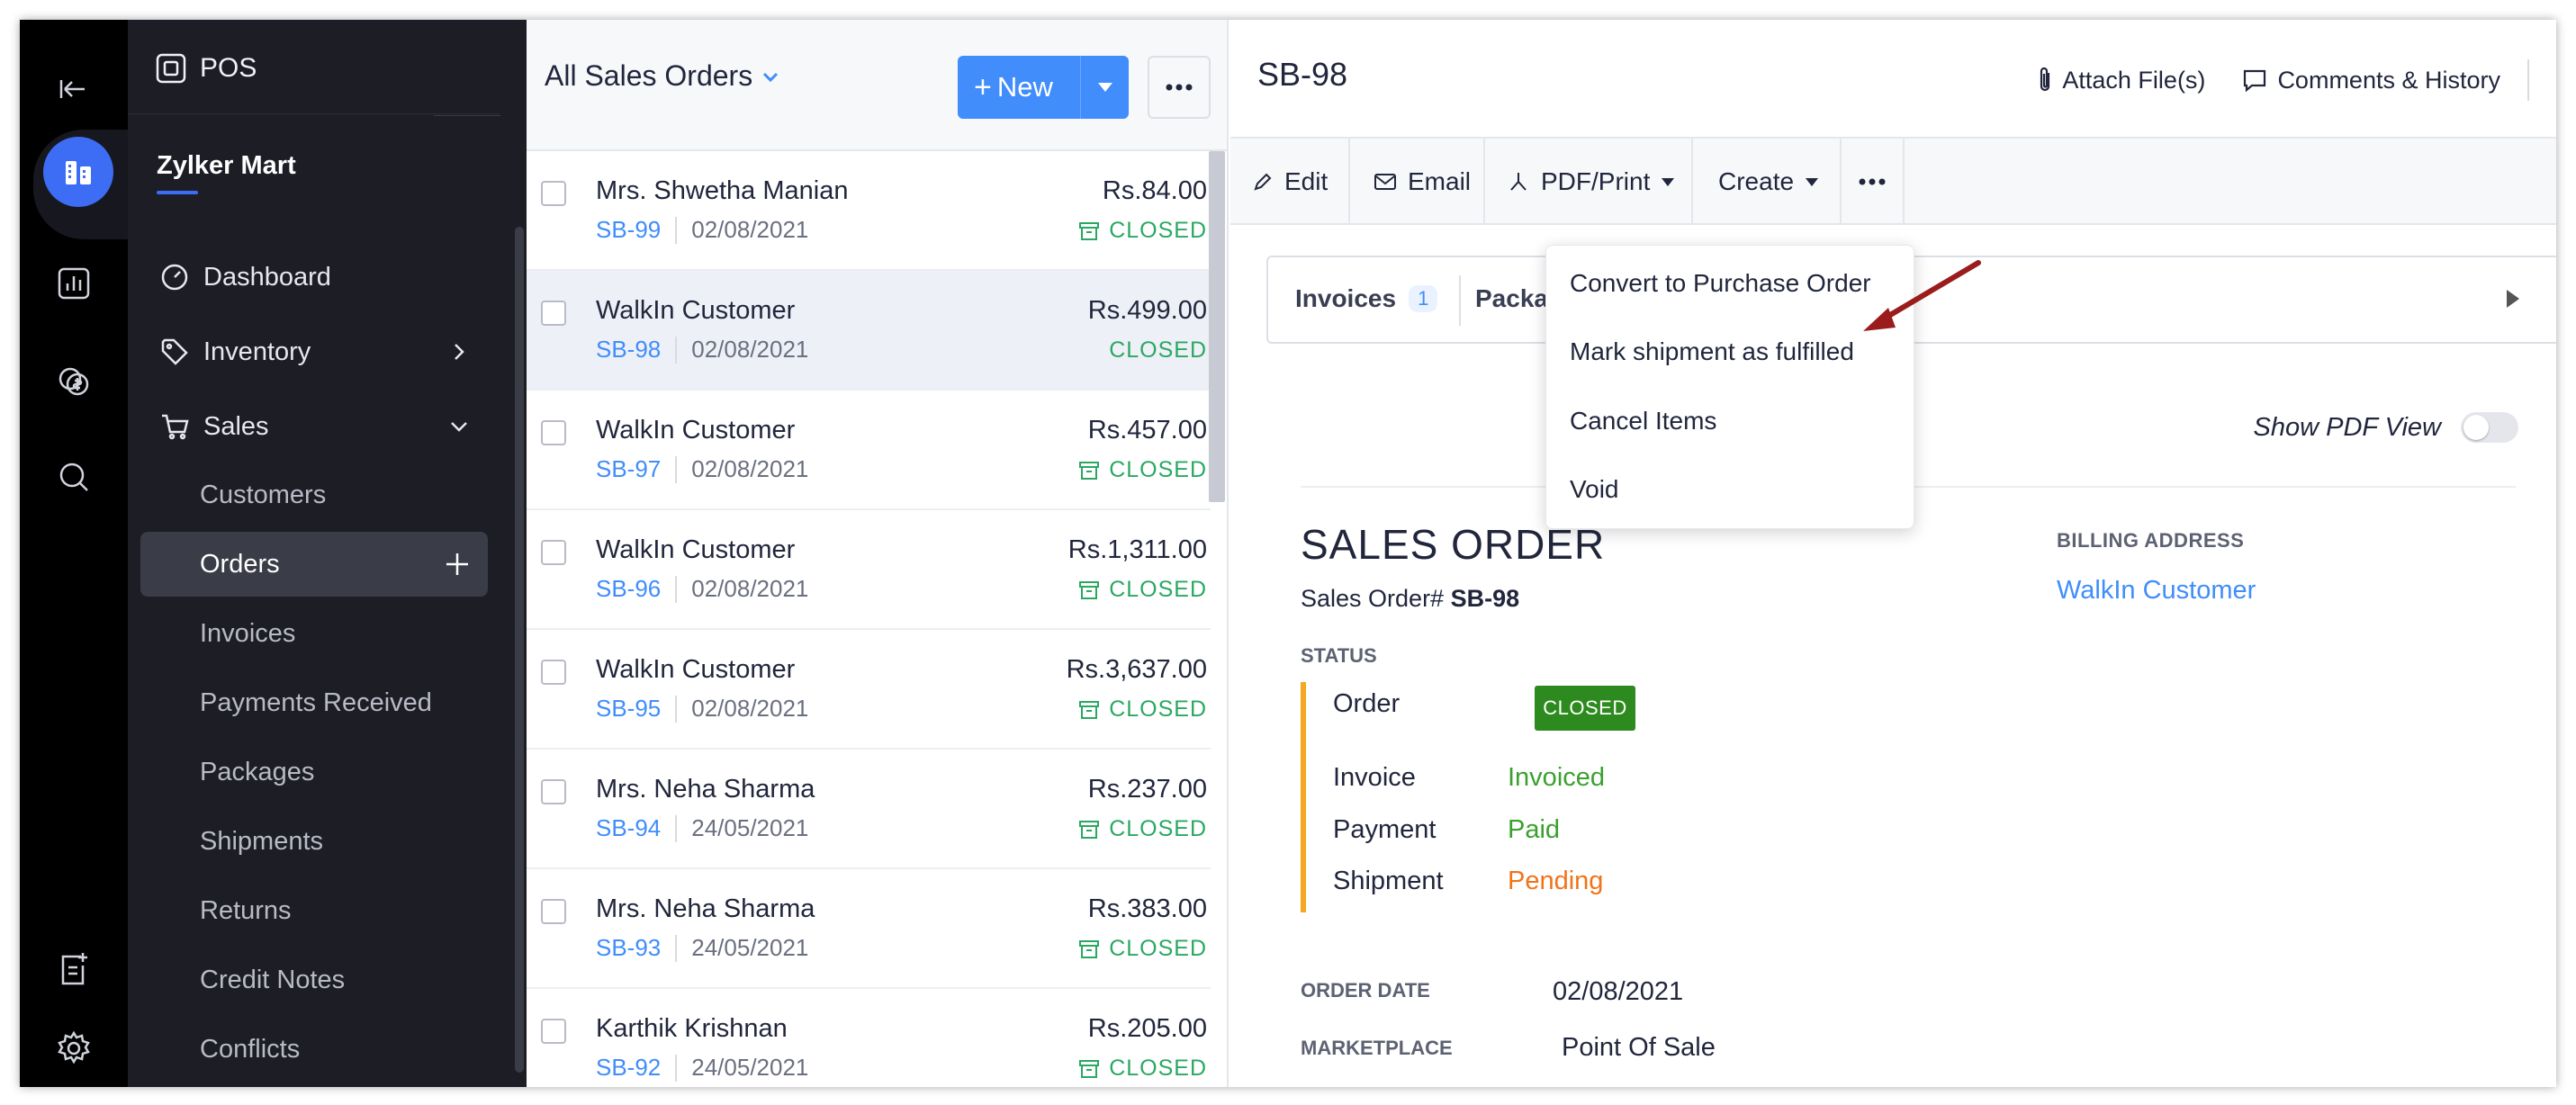 This screenshot has width=2576, height=1105. What do you see at coordinates (262, 841) in the screenshot?
I see `sidebar-item-shipments: Shipments` at bounding box center [262, 841].